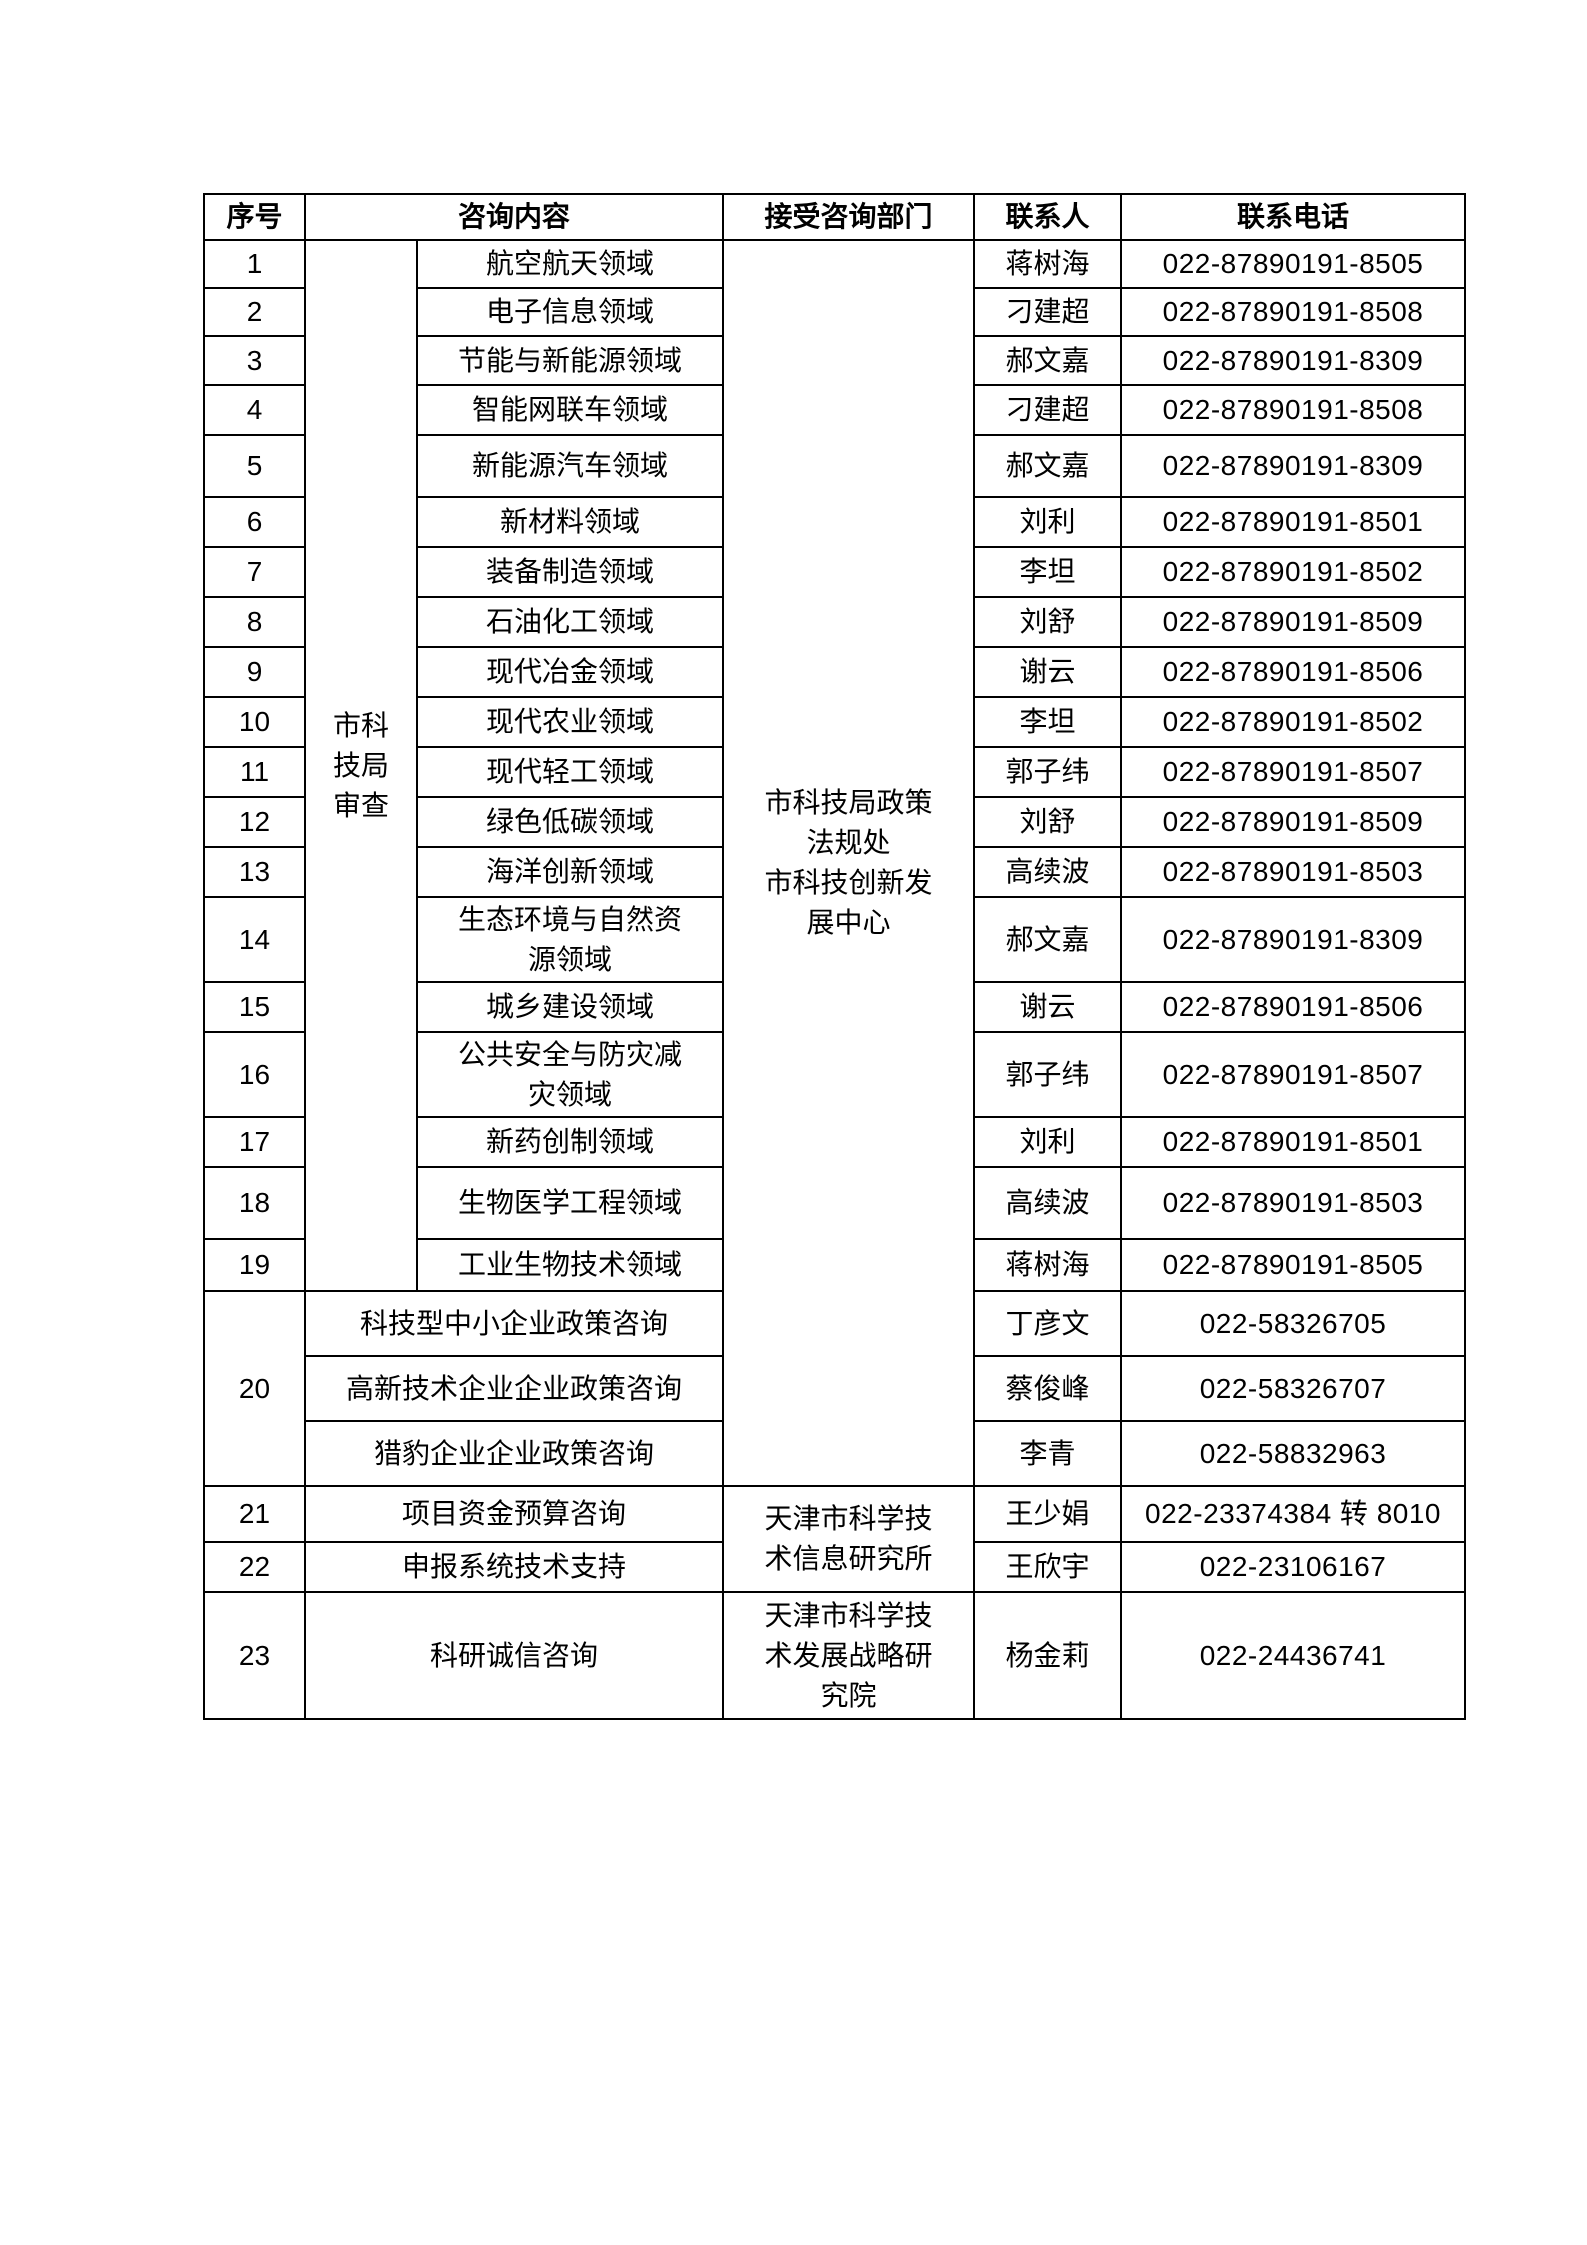 This screenshot has width=1587, height=2245. What do you see at coordinates (570, 622) in the screenshot?
I see `consult-content: 石油化工领域` at bounding box center [570, 622].